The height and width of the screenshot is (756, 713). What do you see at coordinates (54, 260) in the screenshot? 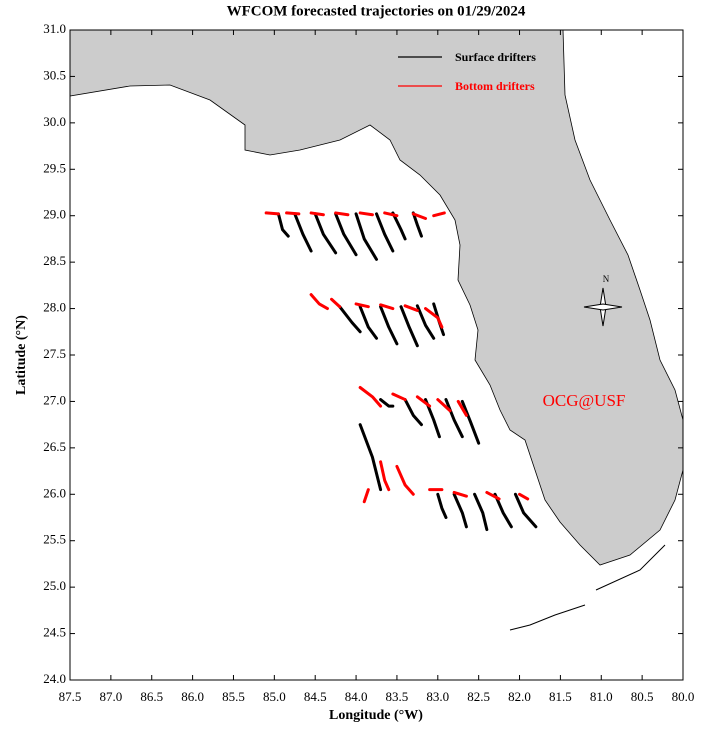
I see `y-tick-label: 28.5` at bounding box center [54, 260].